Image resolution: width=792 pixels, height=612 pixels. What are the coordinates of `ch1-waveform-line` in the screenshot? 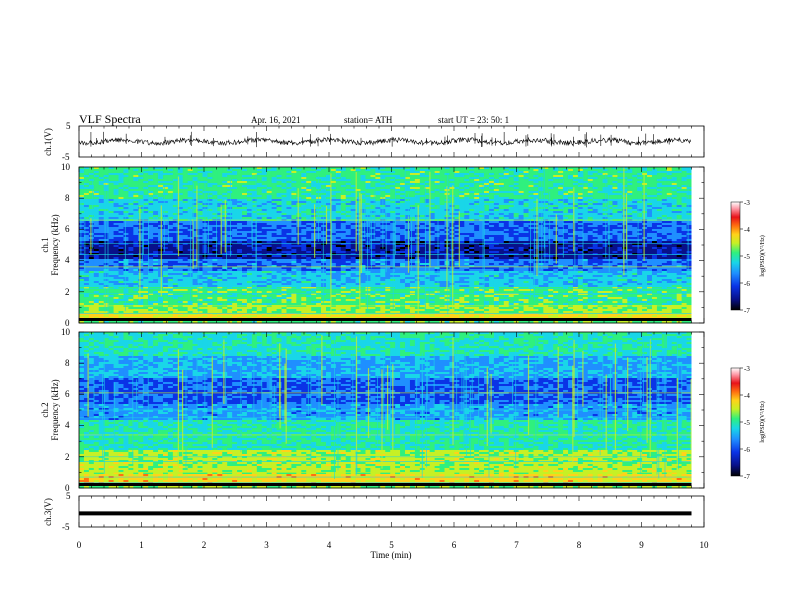 It's located at (385, 141).